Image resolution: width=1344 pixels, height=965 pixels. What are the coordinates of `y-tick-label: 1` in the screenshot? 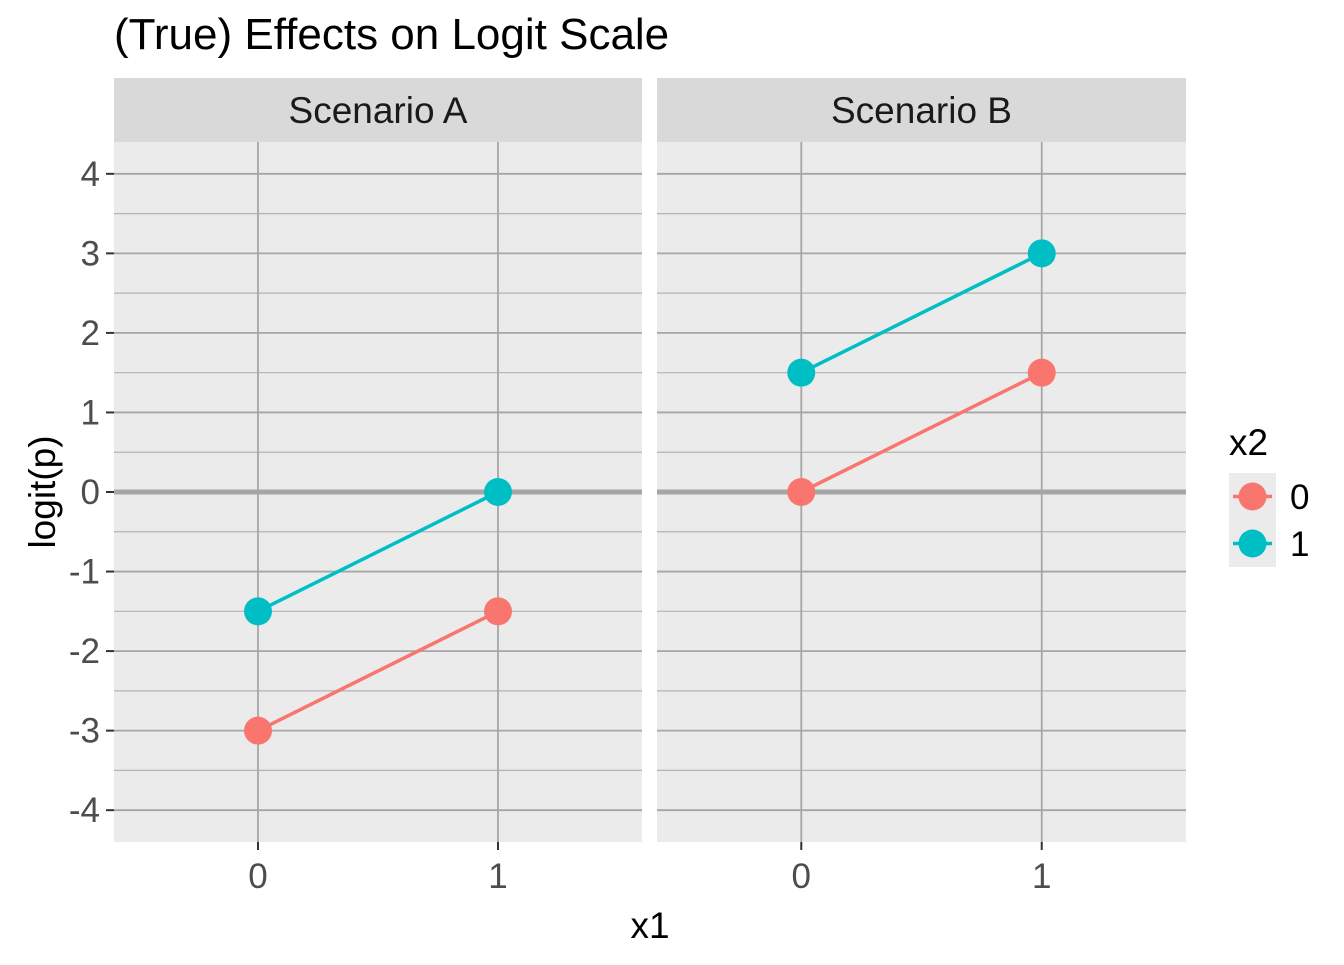 It's located at (90, 412).